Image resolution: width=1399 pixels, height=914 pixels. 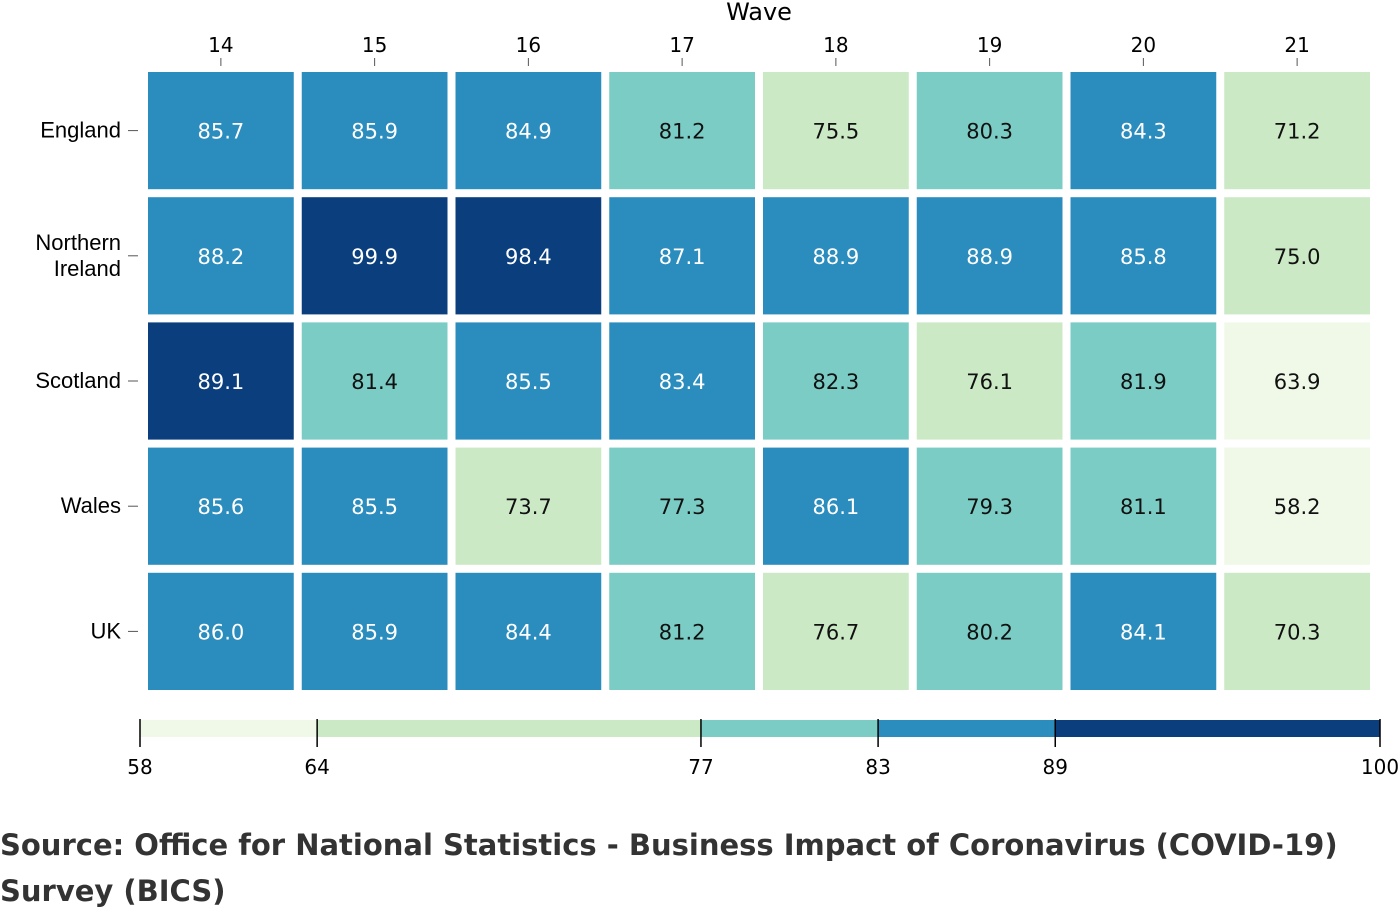 I want to click on heatmap-cell: 71.2, so click(x=1297, y=131).